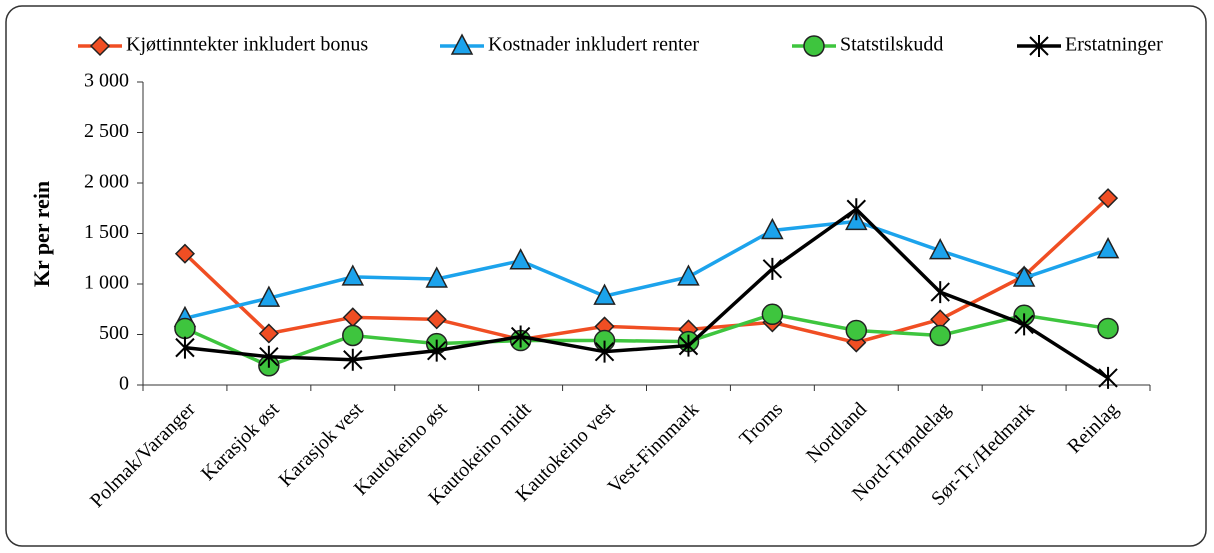  I want to click on y-tick-label: 1 500, so click(106, 232).